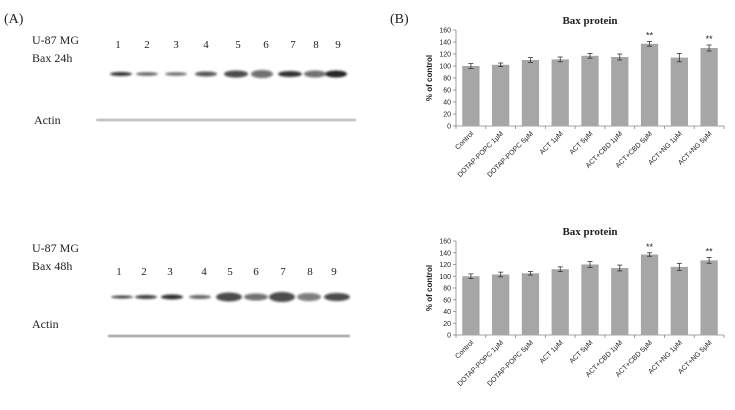  What do you see at coordinates (399, 19) in the screenshot?
I see `panel-b-label: (B)` at bounding box center [399, 19].